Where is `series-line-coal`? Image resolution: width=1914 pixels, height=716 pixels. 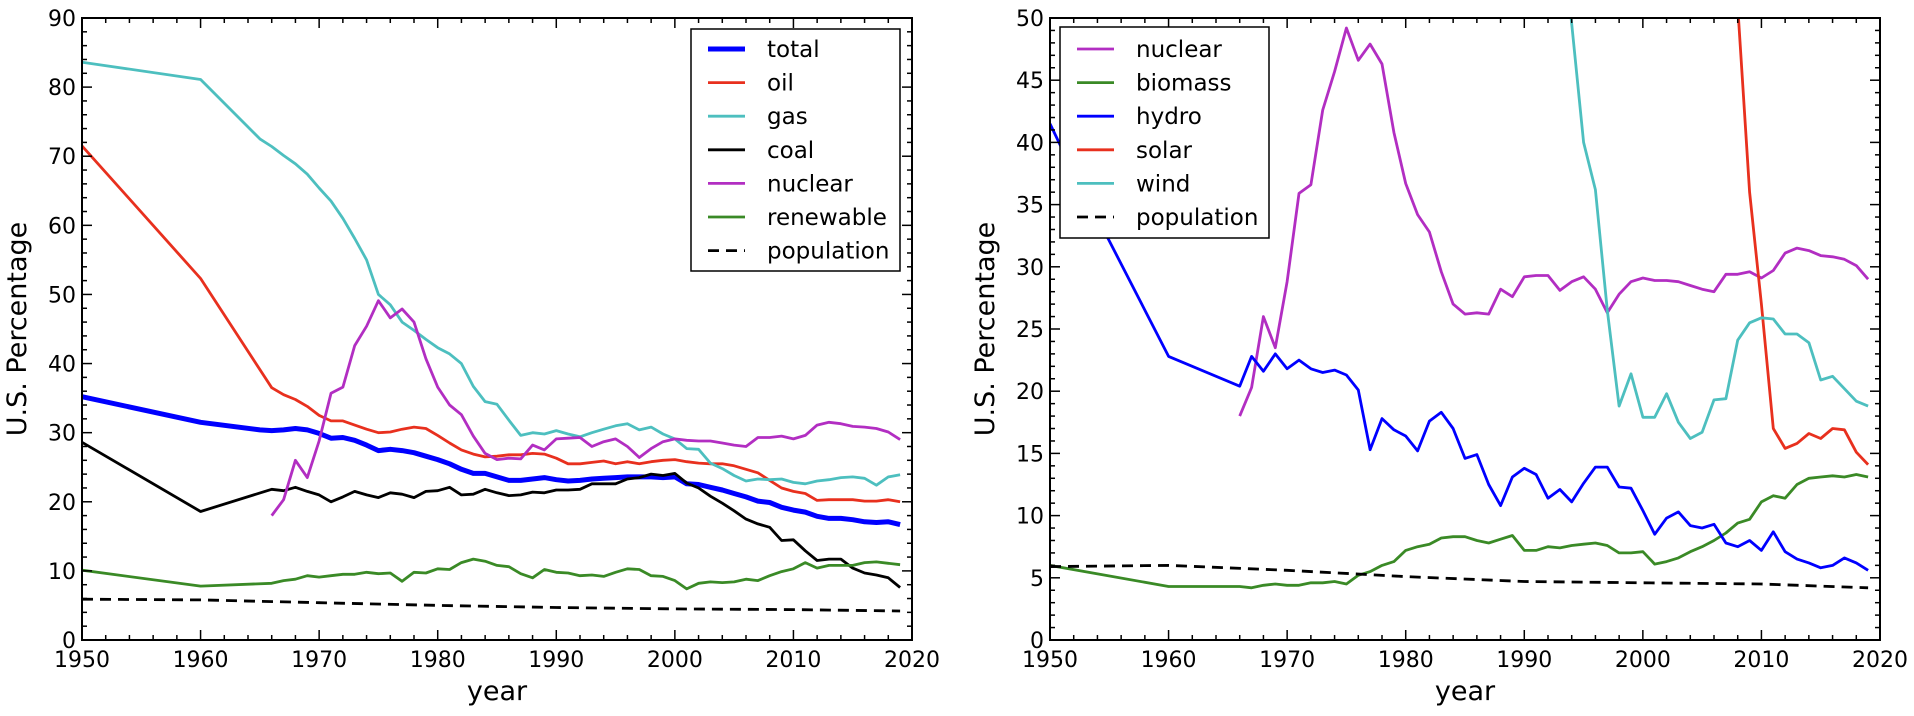 series-line-coal is located at coordinates (491, 515).